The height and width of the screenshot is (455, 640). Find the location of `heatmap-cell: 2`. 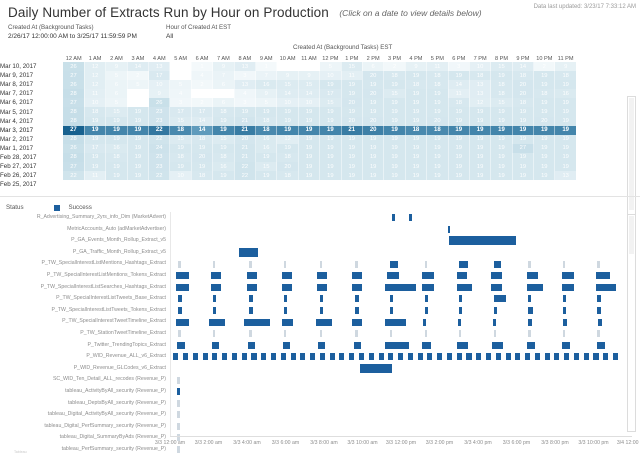

heatmap-cell: 2 is located at coordinates (544, 67).